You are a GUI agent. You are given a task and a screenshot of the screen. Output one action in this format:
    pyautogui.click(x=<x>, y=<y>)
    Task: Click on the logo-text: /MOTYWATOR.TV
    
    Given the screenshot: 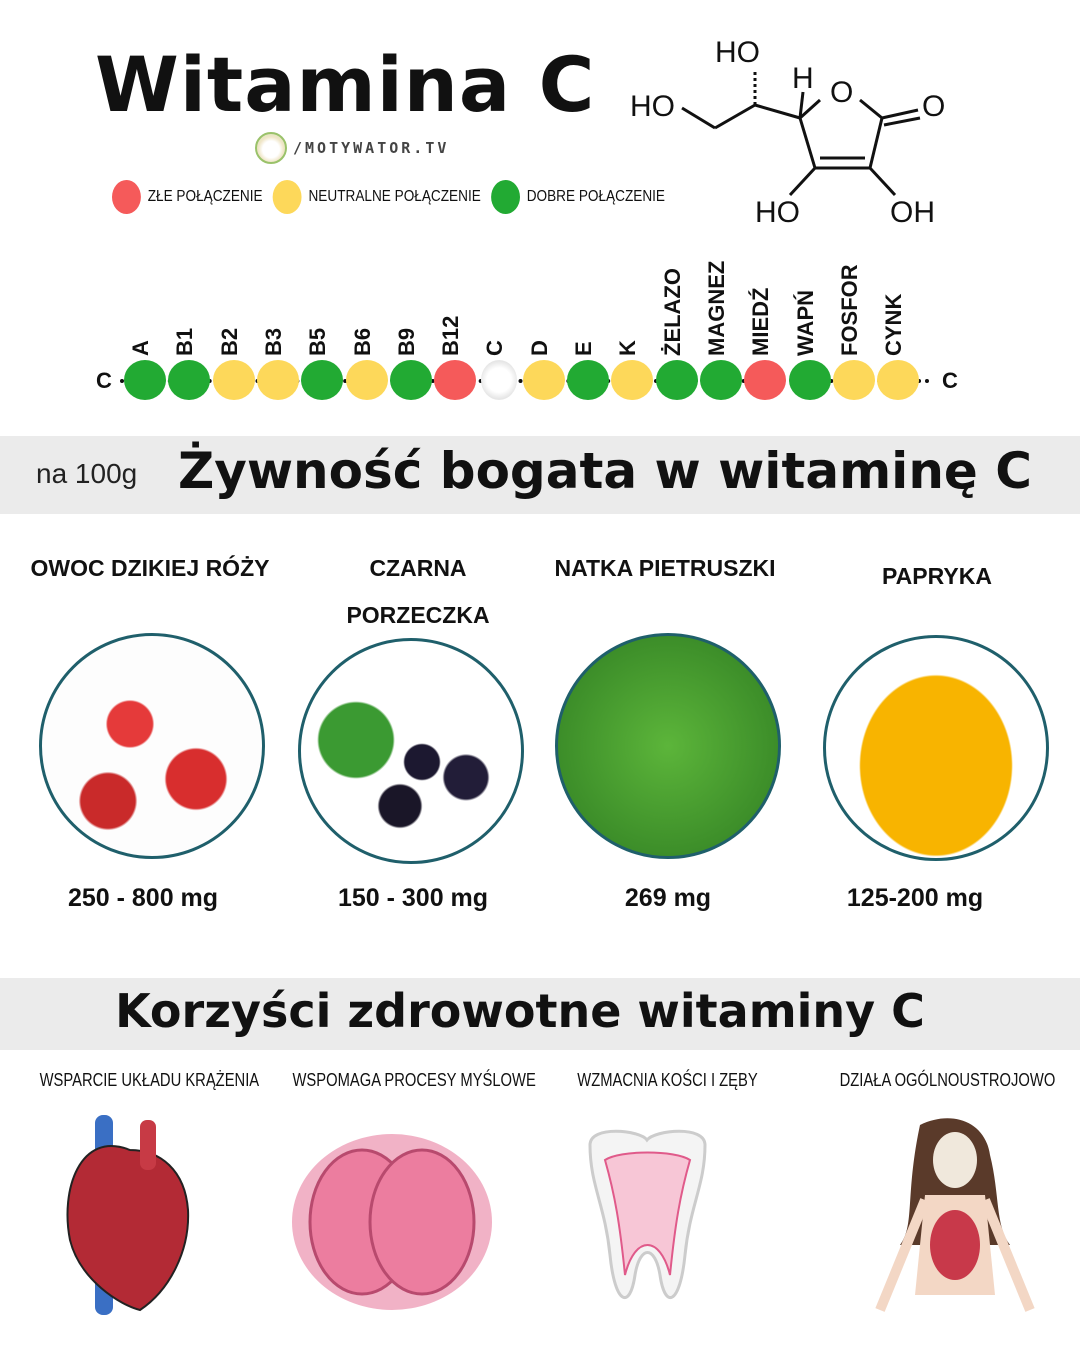 What is the action you would take?
    pyautogui.click(x=371, y=148)
    